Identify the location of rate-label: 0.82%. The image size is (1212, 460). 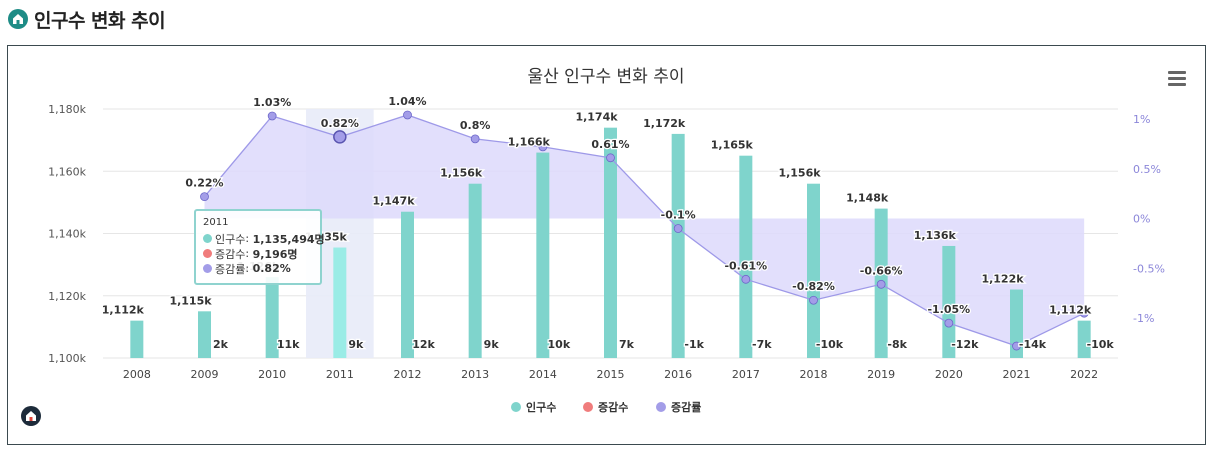
(340, 123).